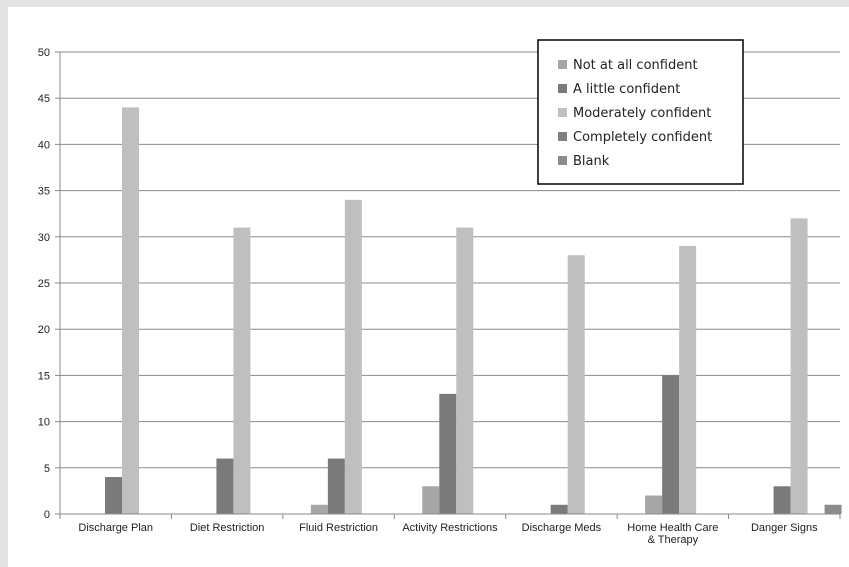 The width and height of the screenshot is (849, 567). Describe the element at coordinates (559, 509) in the screenshot. I see `bar-discharge-meds-a-little-confident` at that location.